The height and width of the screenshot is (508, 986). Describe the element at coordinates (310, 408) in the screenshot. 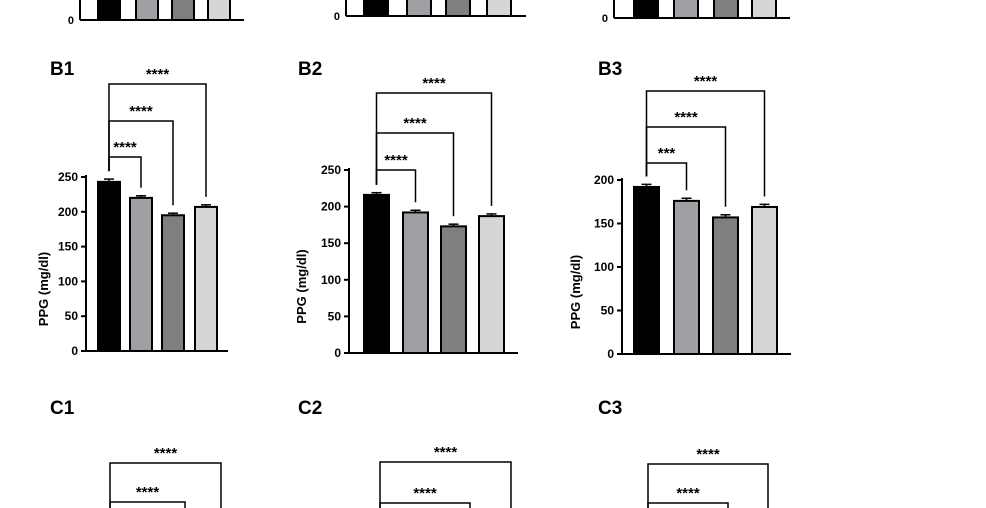

I see `panel-label: C2` at that location.